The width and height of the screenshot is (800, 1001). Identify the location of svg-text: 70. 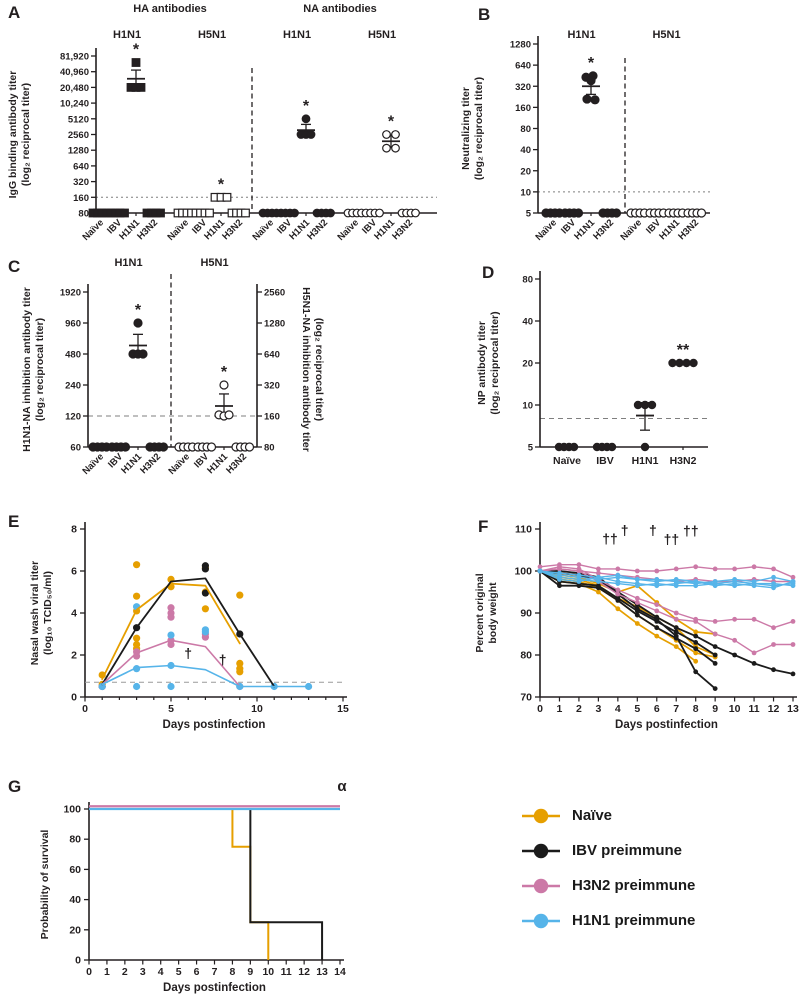
(526, 698).